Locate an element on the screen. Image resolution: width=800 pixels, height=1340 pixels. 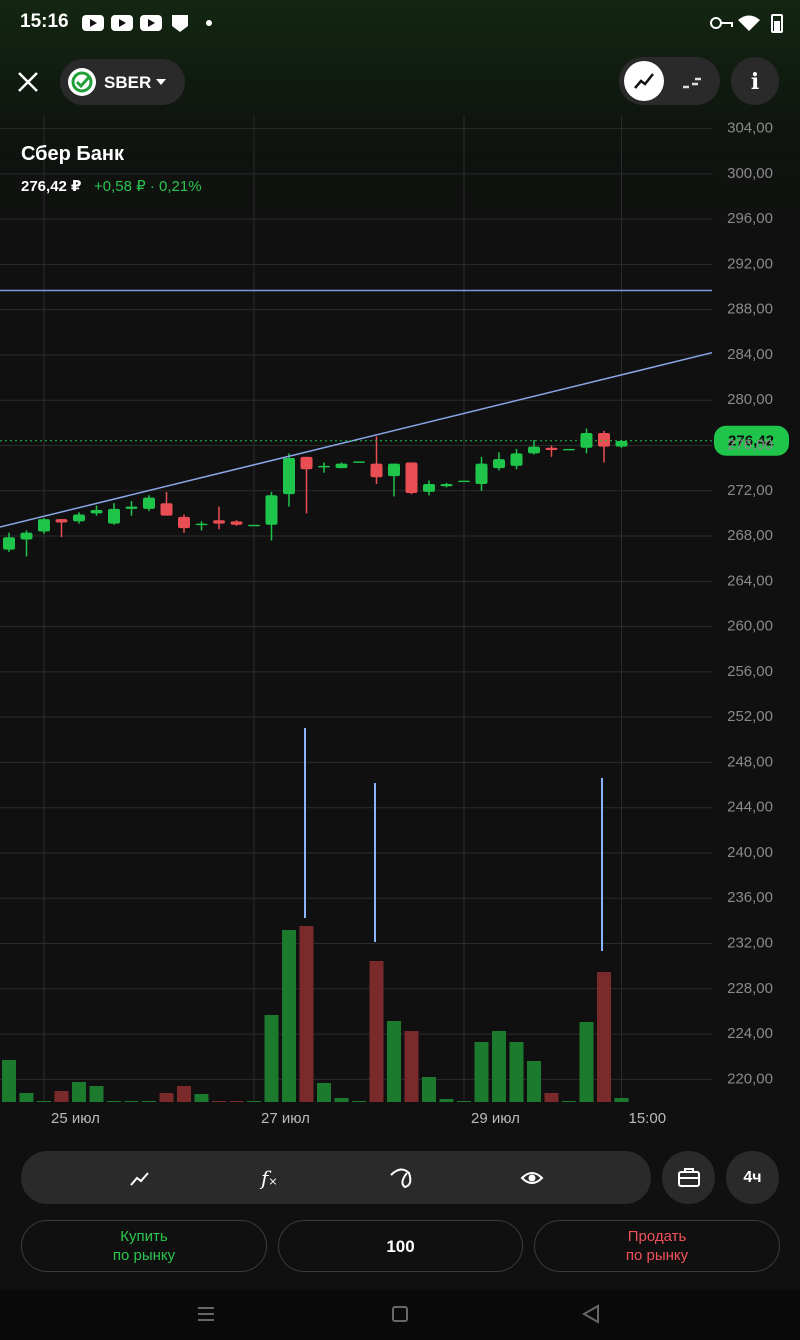
indicator-button is located at coordinates (140, 1178).